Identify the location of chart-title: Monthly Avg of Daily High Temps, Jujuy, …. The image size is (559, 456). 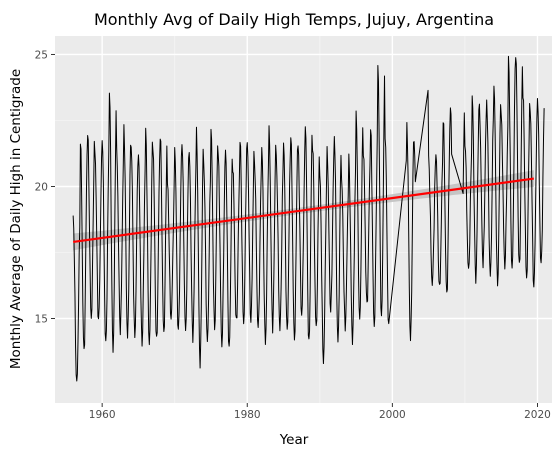
(294, 19).